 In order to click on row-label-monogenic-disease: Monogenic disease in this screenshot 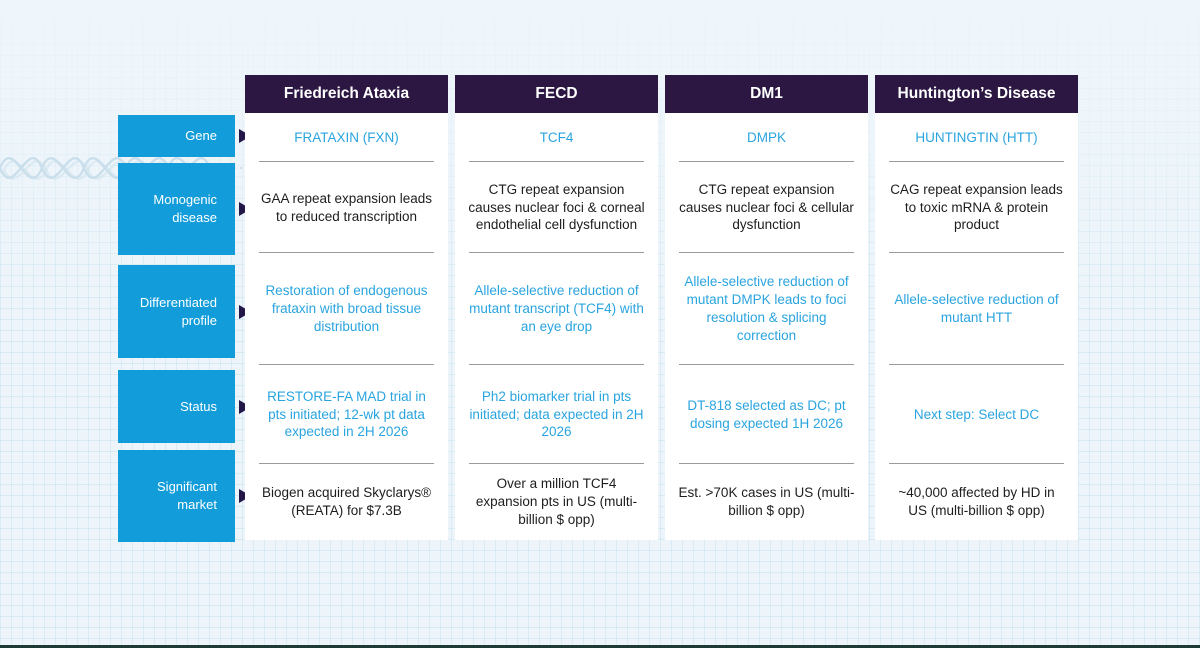, I will do `click(184, 209)`.